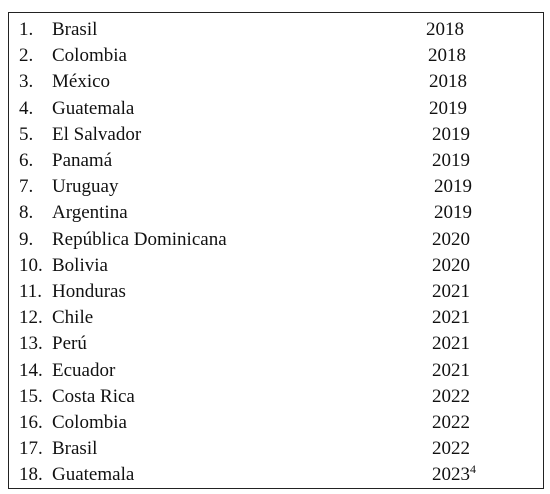 Image resolution: width=550 pixels, height=494 pixels. Describe the element at coordinates (82, 160) in the screenshot. I see `country: Panamá` at that location.